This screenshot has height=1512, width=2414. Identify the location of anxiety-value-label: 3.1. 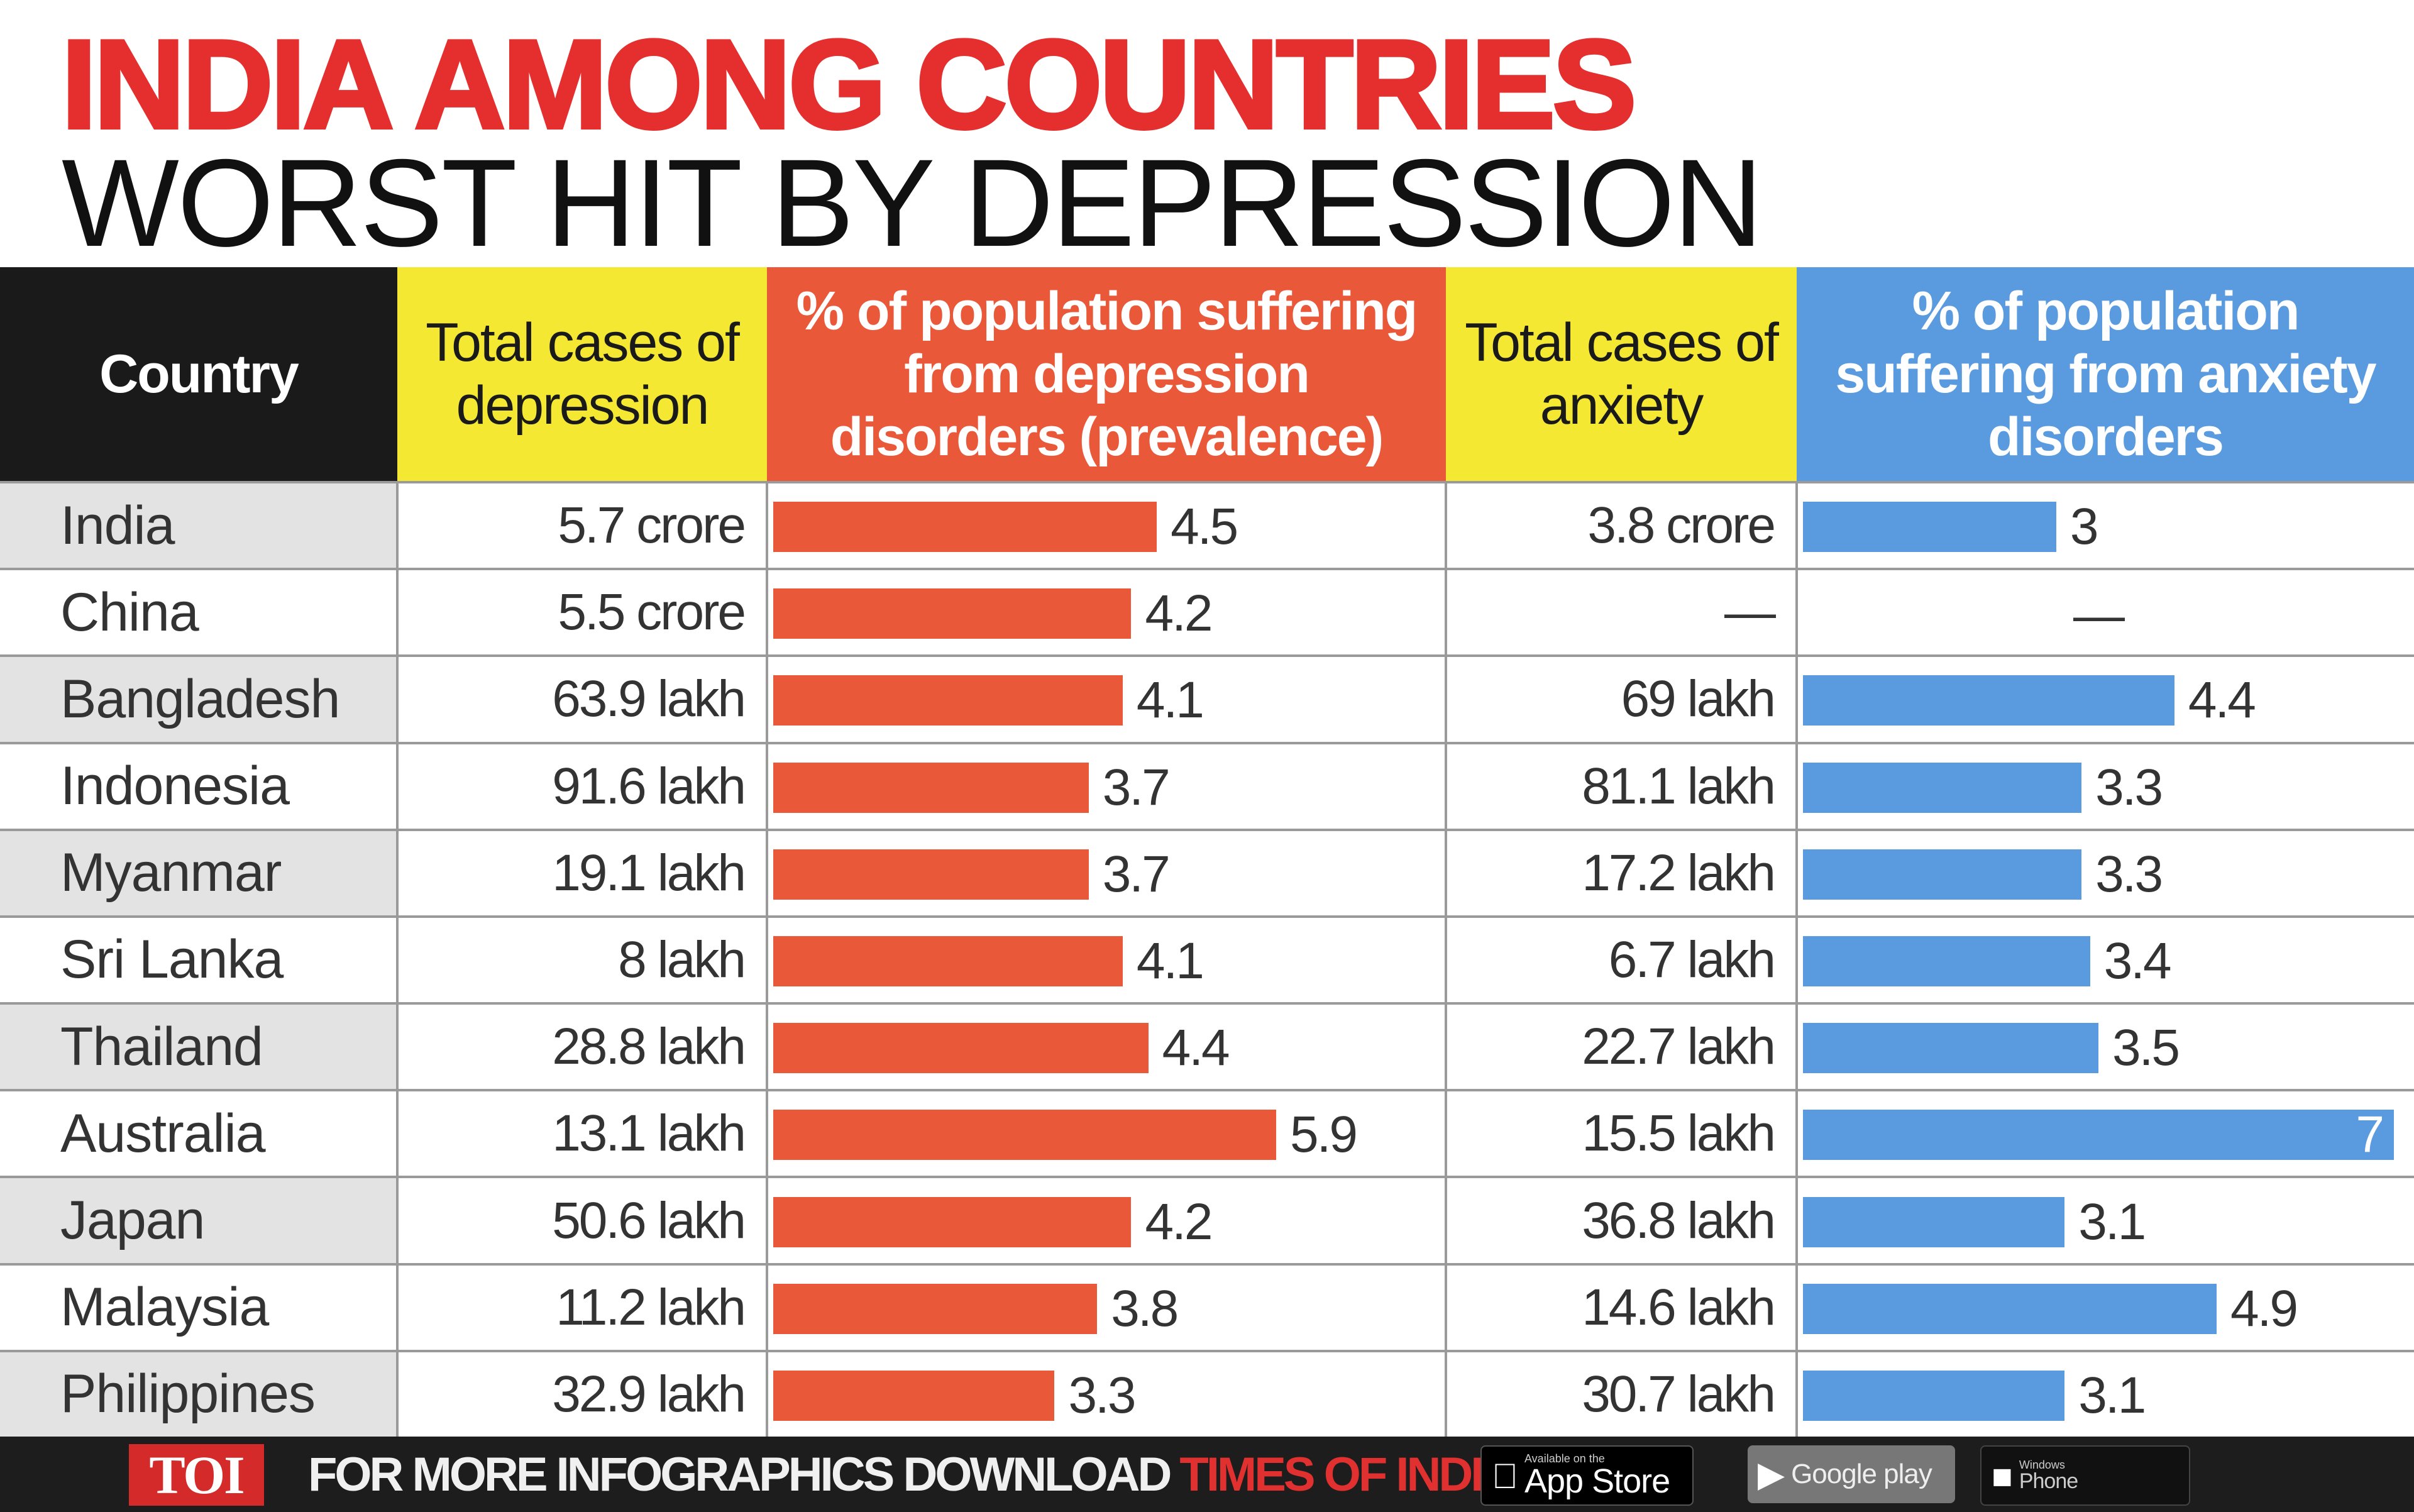
(2112, 1221).